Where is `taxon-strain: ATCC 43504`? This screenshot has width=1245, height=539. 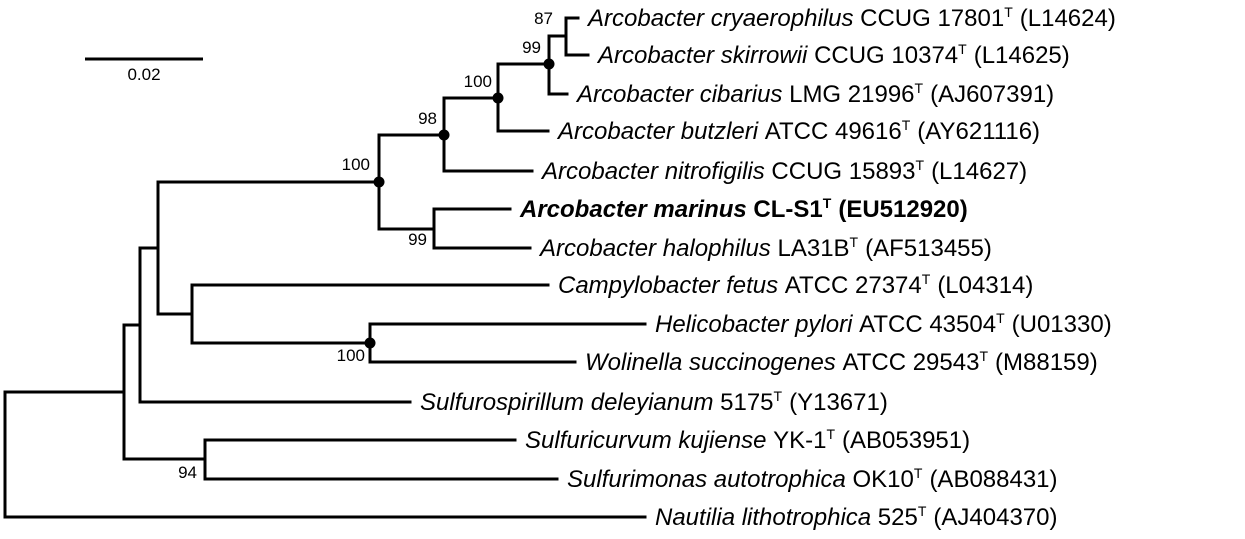
taxon-strain: ATCC 43504 is located at coordinates (927, 324).